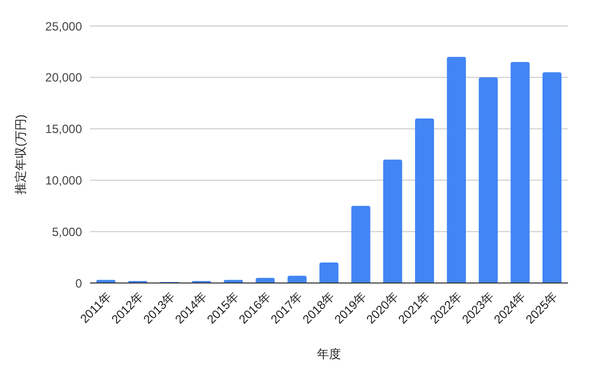 Image resolution: width=601 pixels, height=371 pixels. What do you see at coordinates (63, 26) in the screenshot?
I see `y-tick-label: 25,000` at bounding box center [63, 26].